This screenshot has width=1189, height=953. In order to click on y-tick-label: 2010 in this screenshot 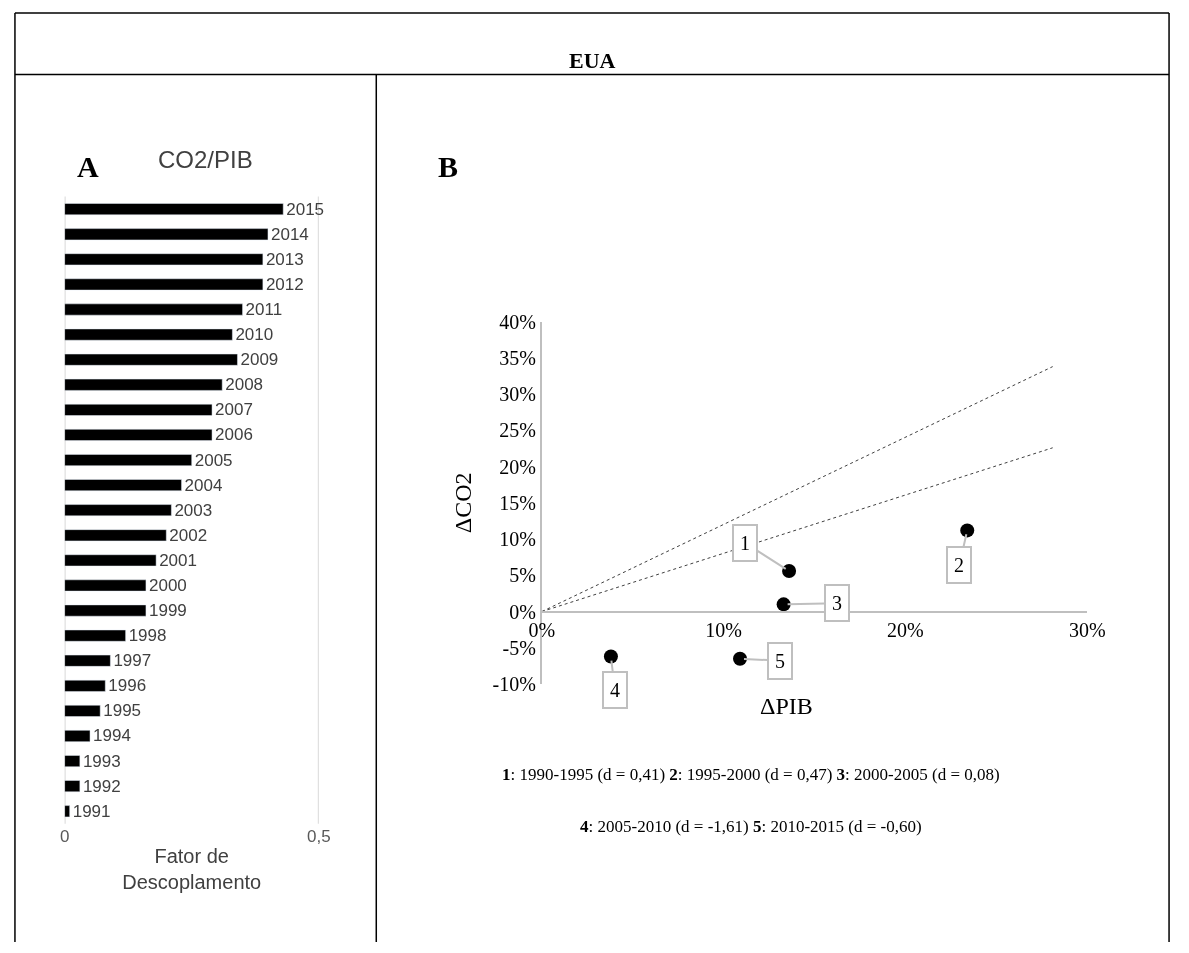, I will do `click(254, 335)`.